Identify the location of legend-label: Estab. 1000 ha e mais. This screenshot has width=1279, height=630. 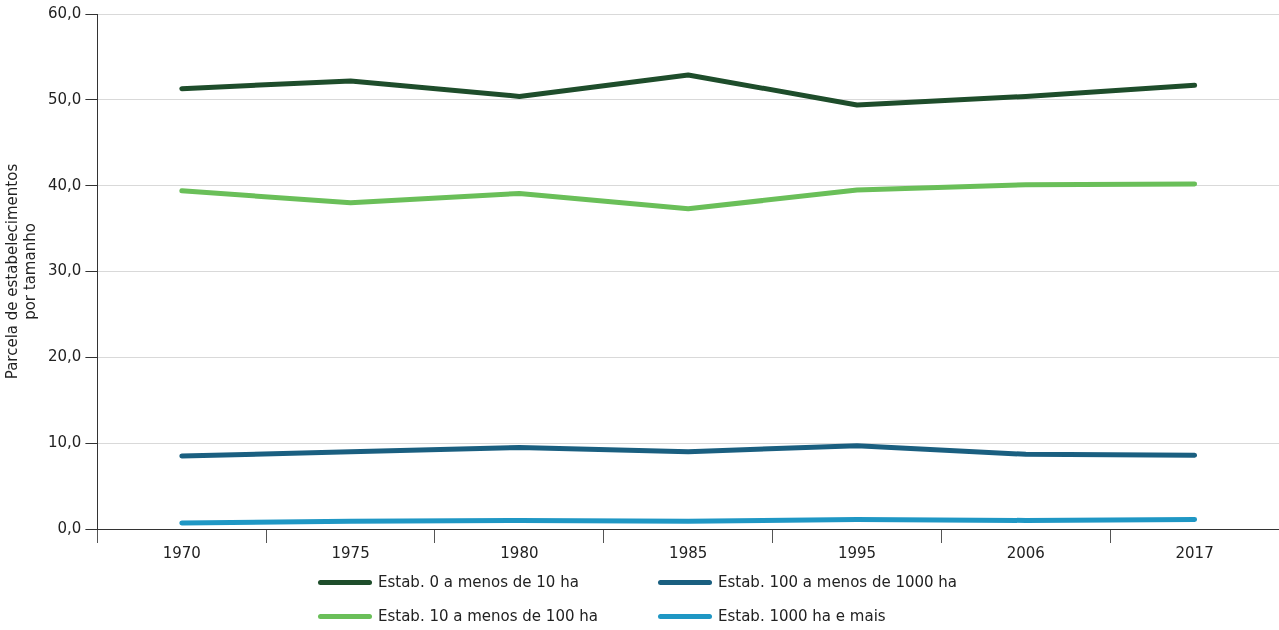
(802, 616).